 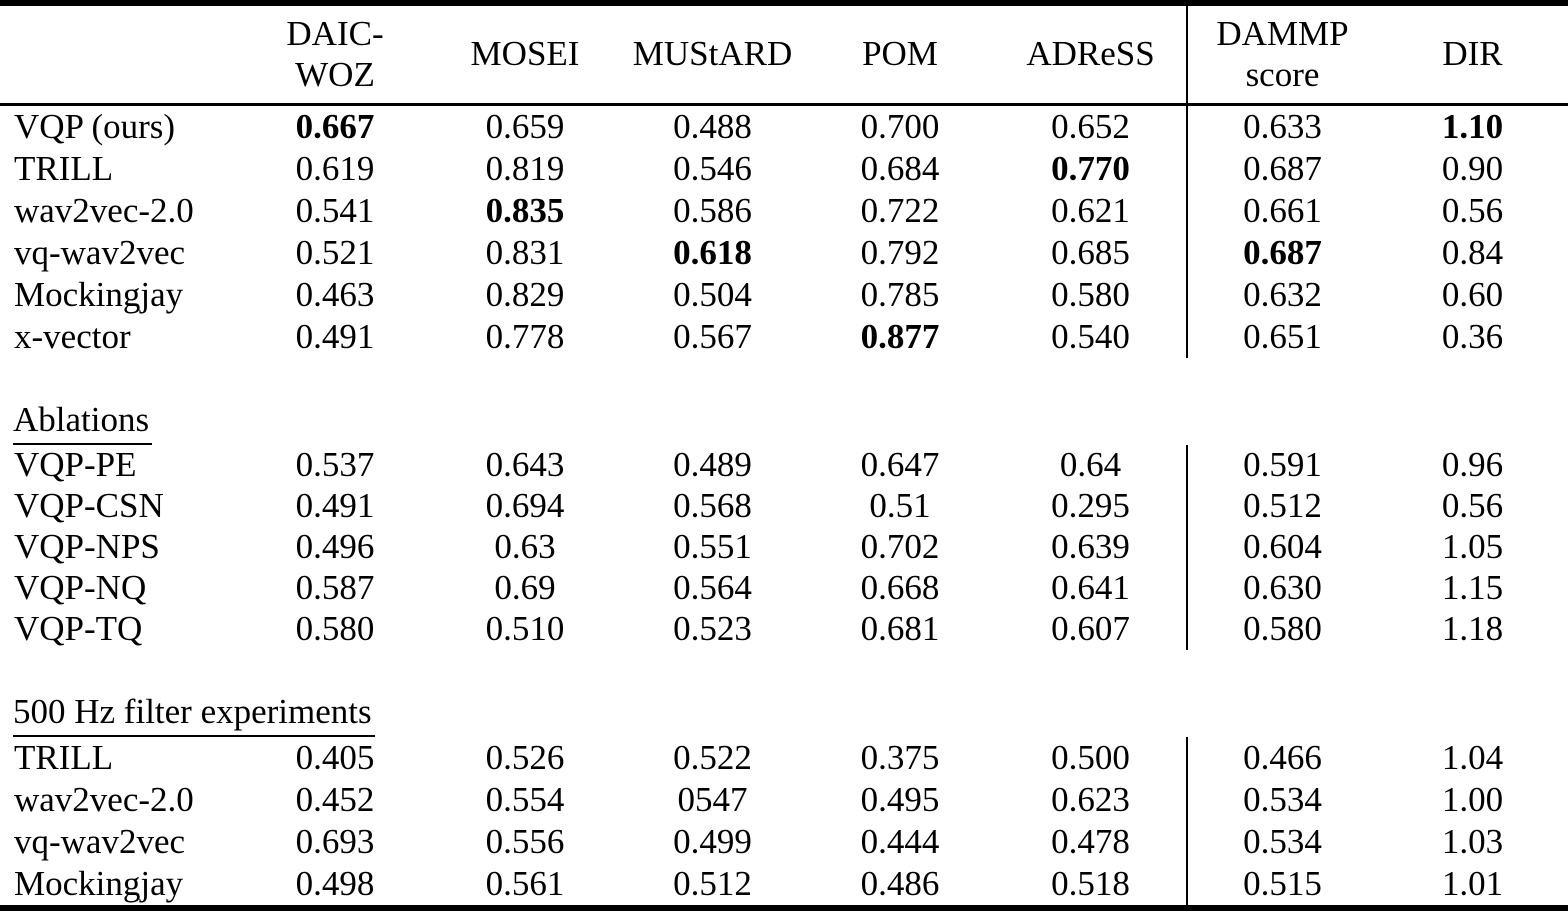 I want to click on value-cell: 0.619, so click(x=335, y=168).